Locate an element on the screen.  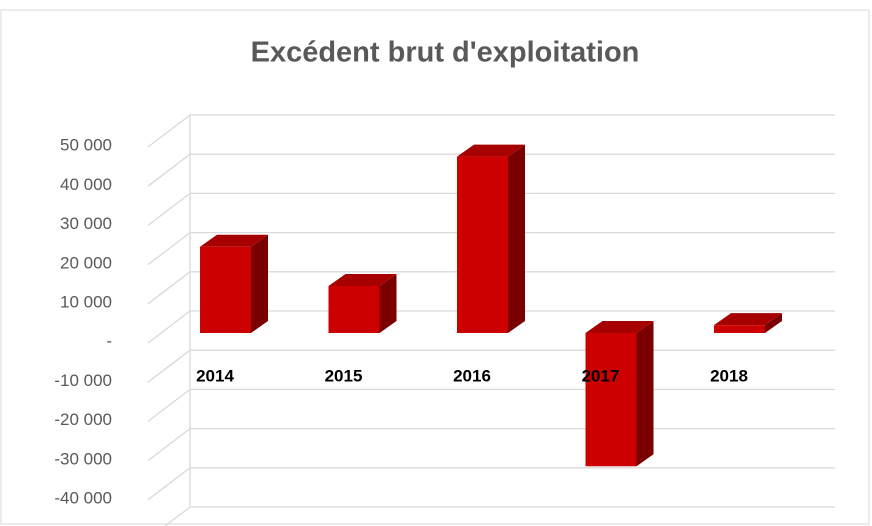
y-tick-label: 40 000 is located at coordinates (86, 184).